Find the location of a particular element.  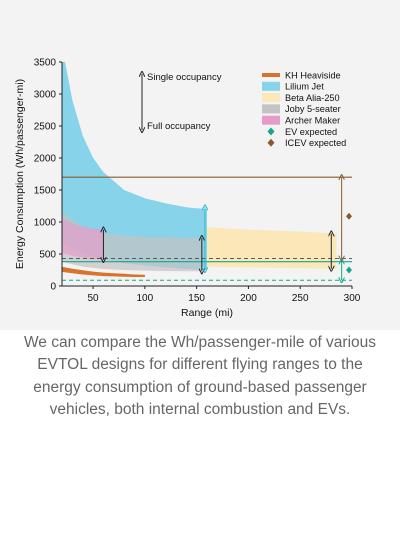

band-kh-heaviside is located at coordinates (103, 271).